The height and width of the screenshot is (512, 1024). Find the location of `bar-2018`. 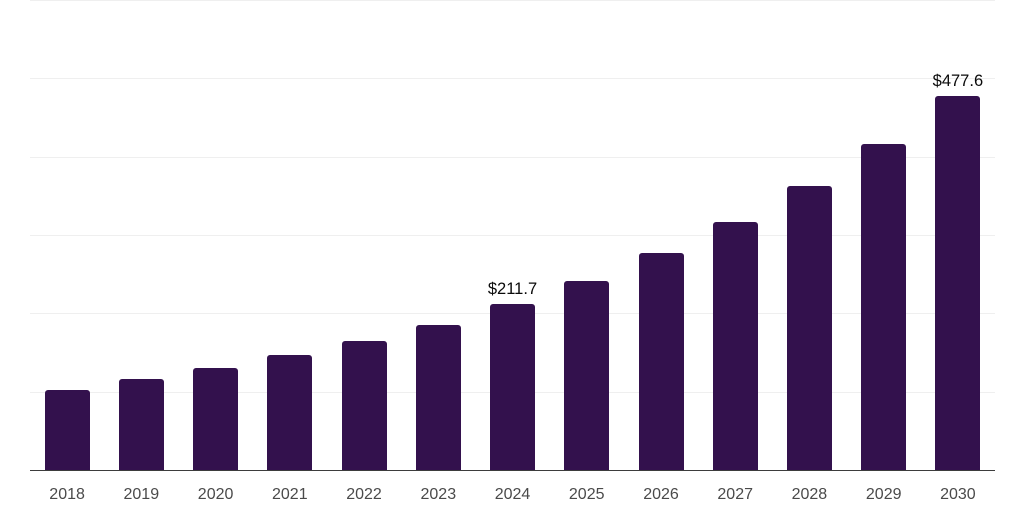

bar-2018 is located at coordinates (67, 430).